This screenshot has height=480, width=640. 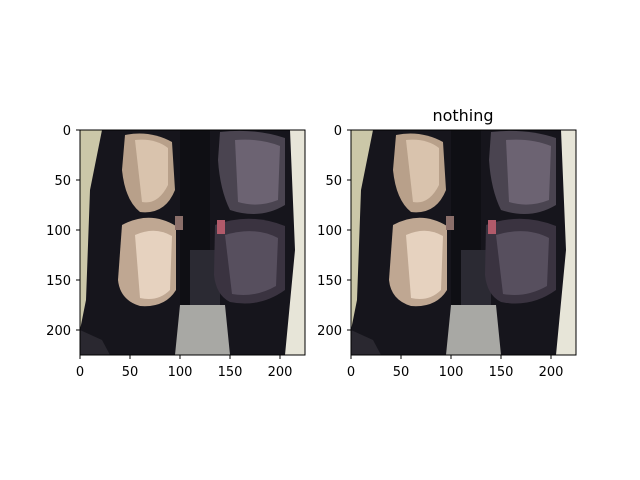 I want to click on panel-1-x-tick-label: 50, so click(x=130, y=372).